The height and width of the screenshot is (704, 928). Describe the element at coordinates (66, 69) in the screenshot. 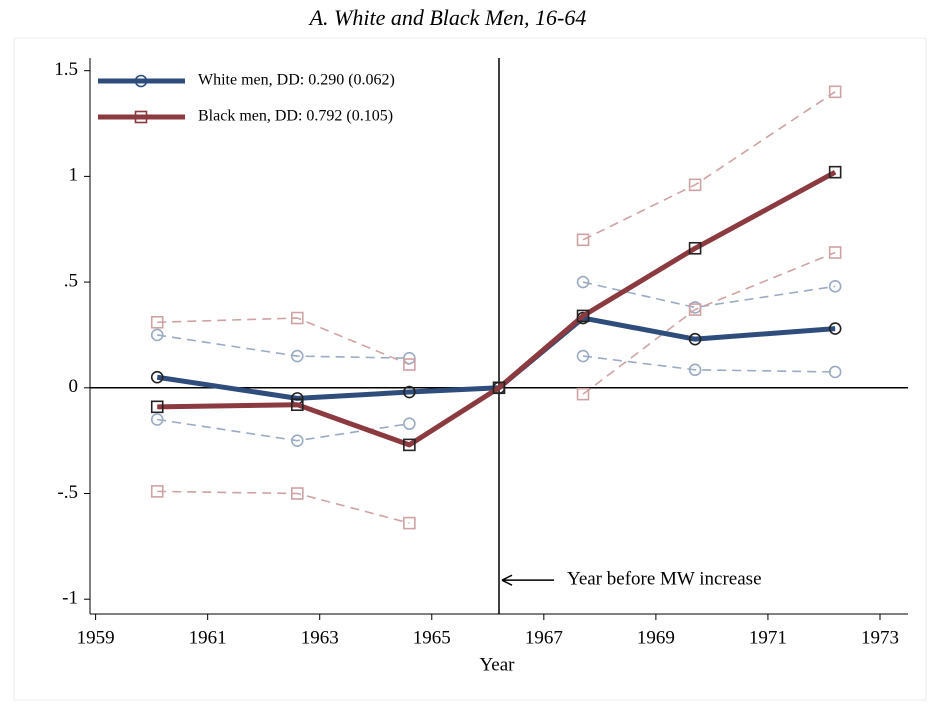

I see `y-tick-label: 1.5` at that location.